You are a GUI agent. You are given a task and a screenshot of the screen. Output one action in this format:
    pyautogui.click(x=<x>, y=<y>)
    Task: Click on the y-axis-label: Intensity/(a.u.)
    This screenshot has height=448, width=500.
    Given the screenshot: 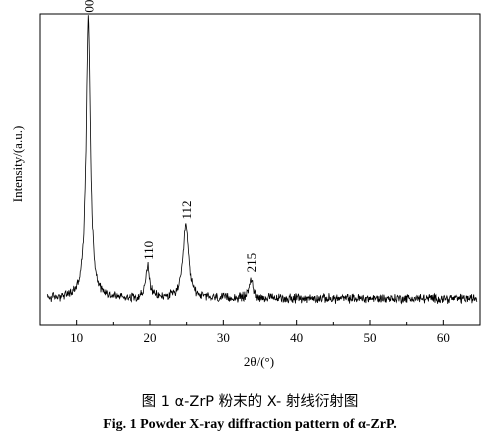 What is the action you would take?
    pyautogui.click(x=17, y=164)
    